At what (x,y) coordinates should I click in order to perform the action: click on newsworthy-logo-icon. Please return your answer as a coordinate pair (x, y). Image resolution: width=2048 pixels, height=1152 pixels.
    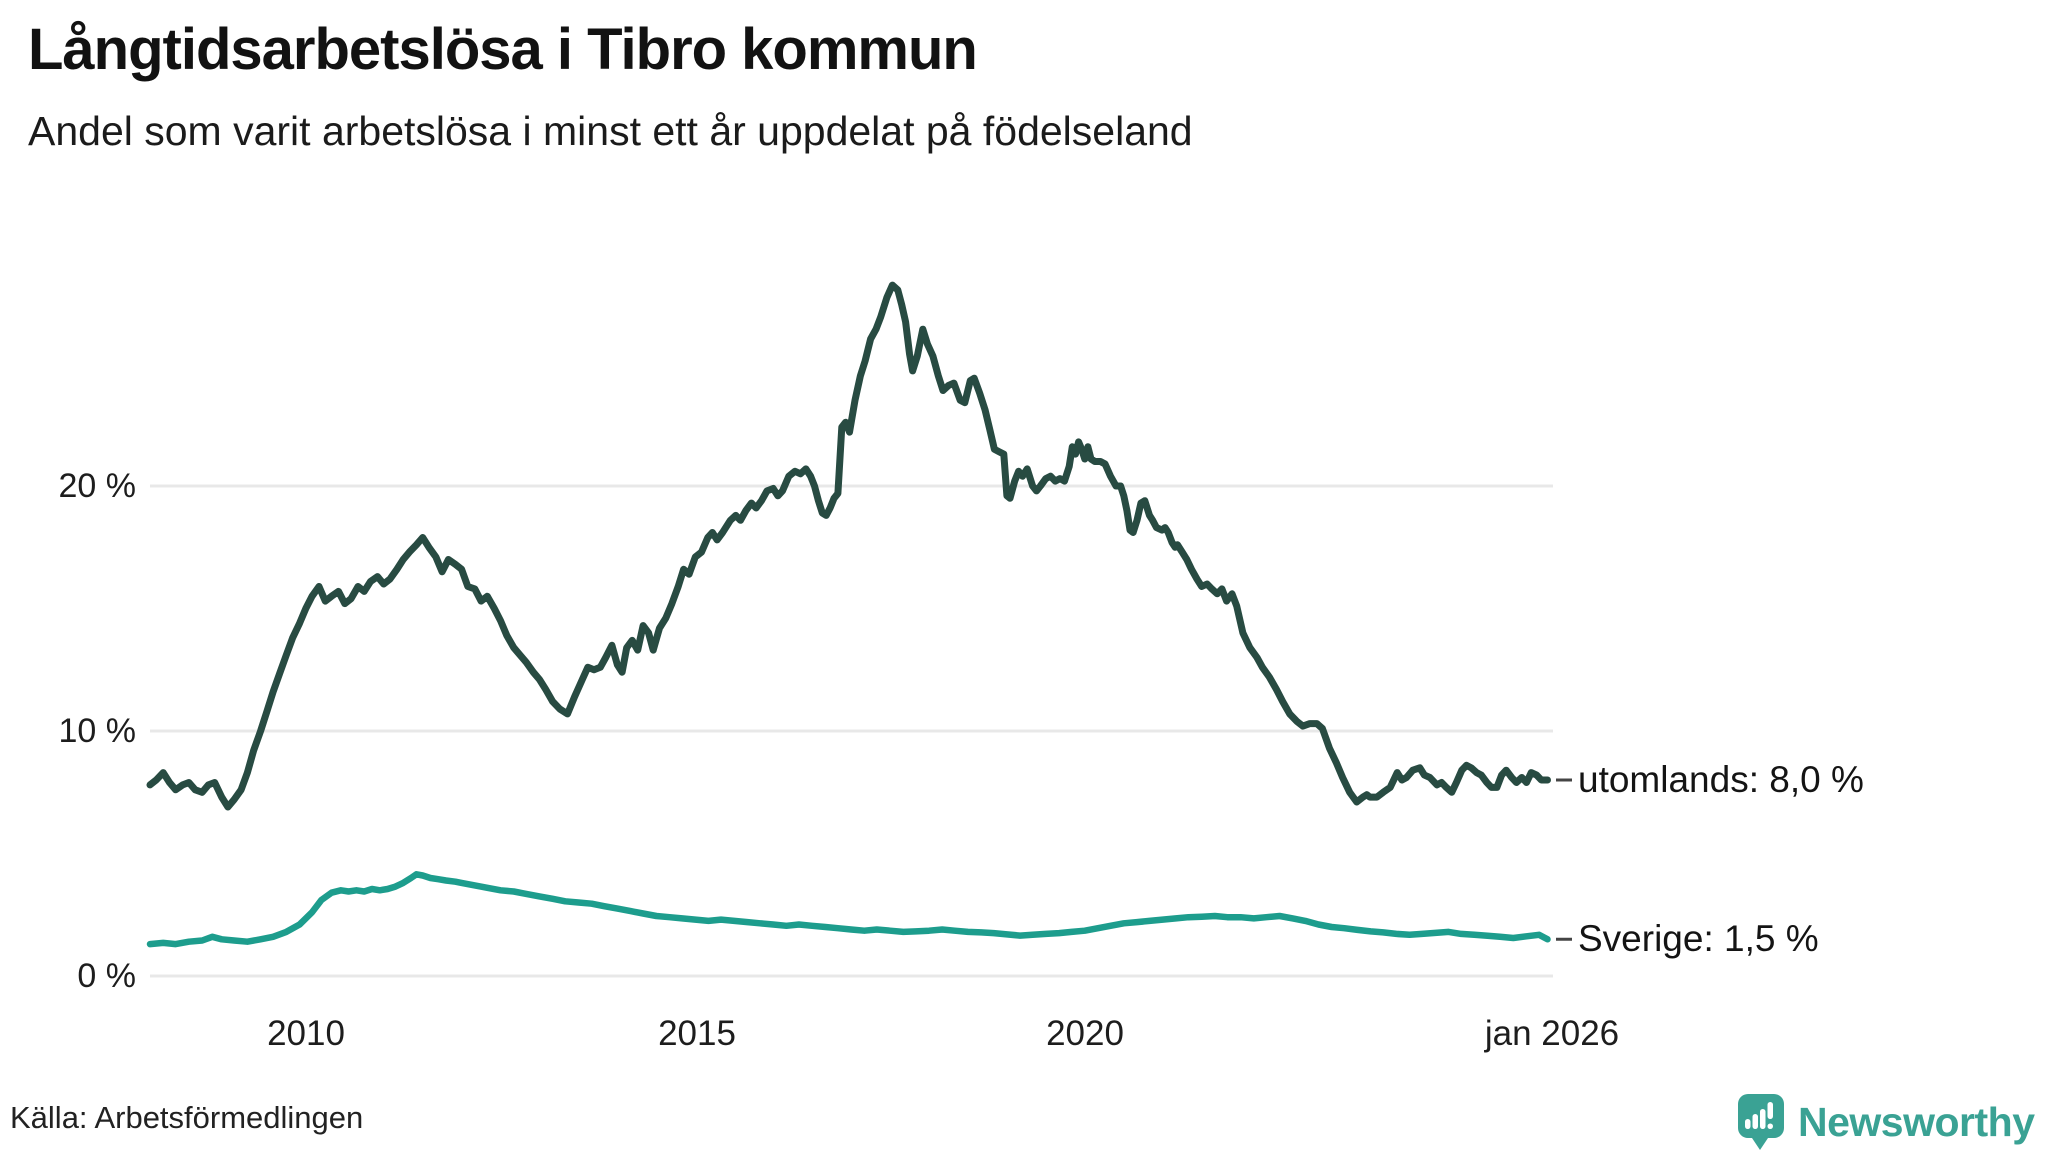
    Looking at the image, I should click on (1761, 1122).